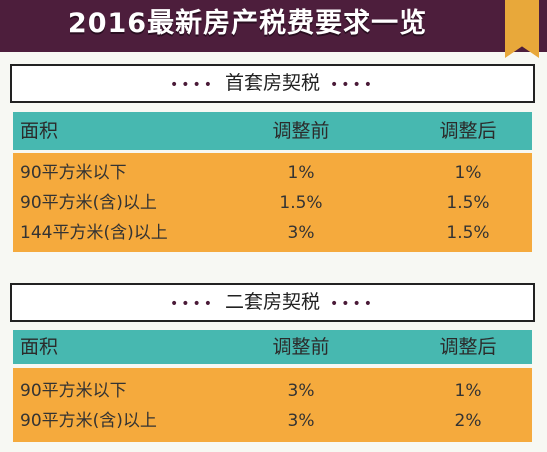 Image resolution: width=547 pixels, height=452 pixels. What do you see at coordinates (468, 421) in the screenshot?
I see `cell-after: 2%` at bounding box center [468, 421].